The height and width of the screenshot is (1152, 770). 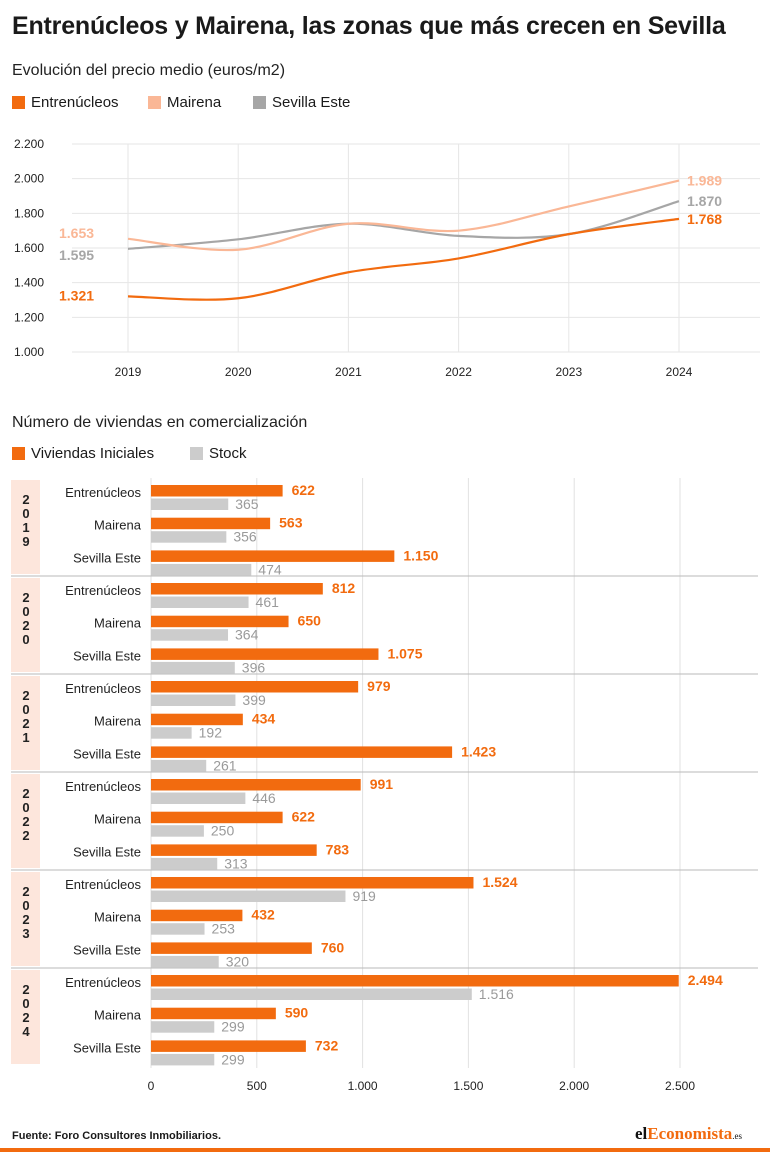 What do you see at coordinates (705, 980) in the screenshot?
I see `bar-iniciales-value: 2.494` at bounding box center [705, 980].